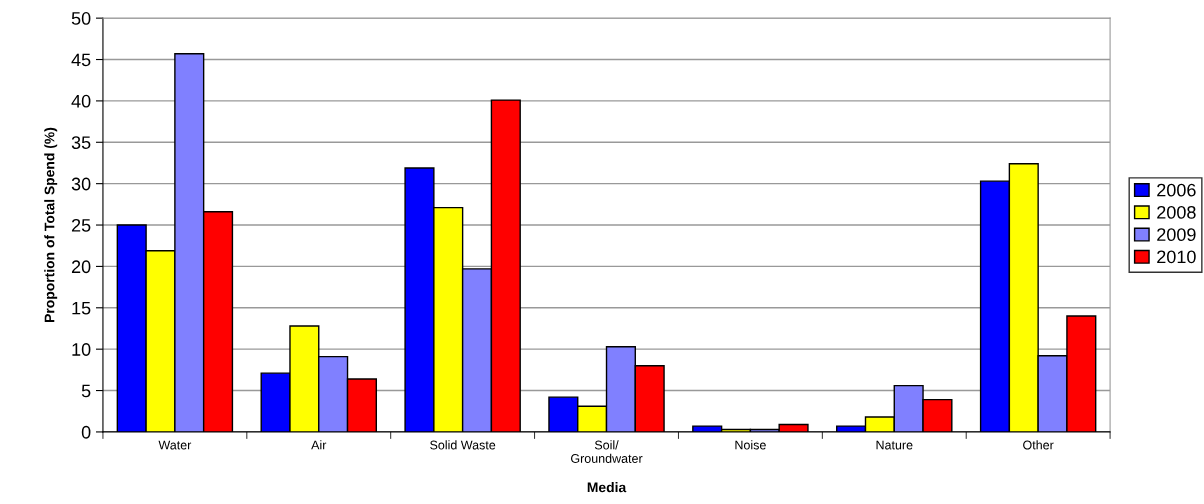  Describe the element at coordinates (86, 391) in the screenshot. I see `y-tick-label: 5` at that location.